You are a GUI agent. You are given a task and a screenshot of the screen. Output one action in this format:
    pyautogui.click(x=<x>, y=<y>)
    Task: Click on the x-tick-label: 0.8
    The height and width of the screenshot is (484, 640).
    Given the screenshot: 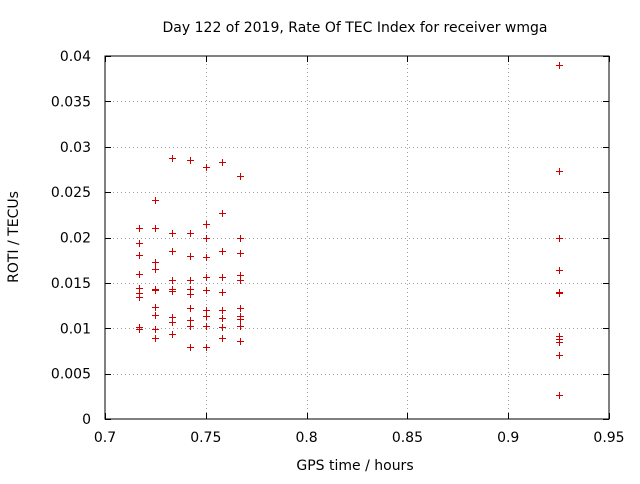 What is the action you would take?
    pyautogui.click(x=306, y=438)
    